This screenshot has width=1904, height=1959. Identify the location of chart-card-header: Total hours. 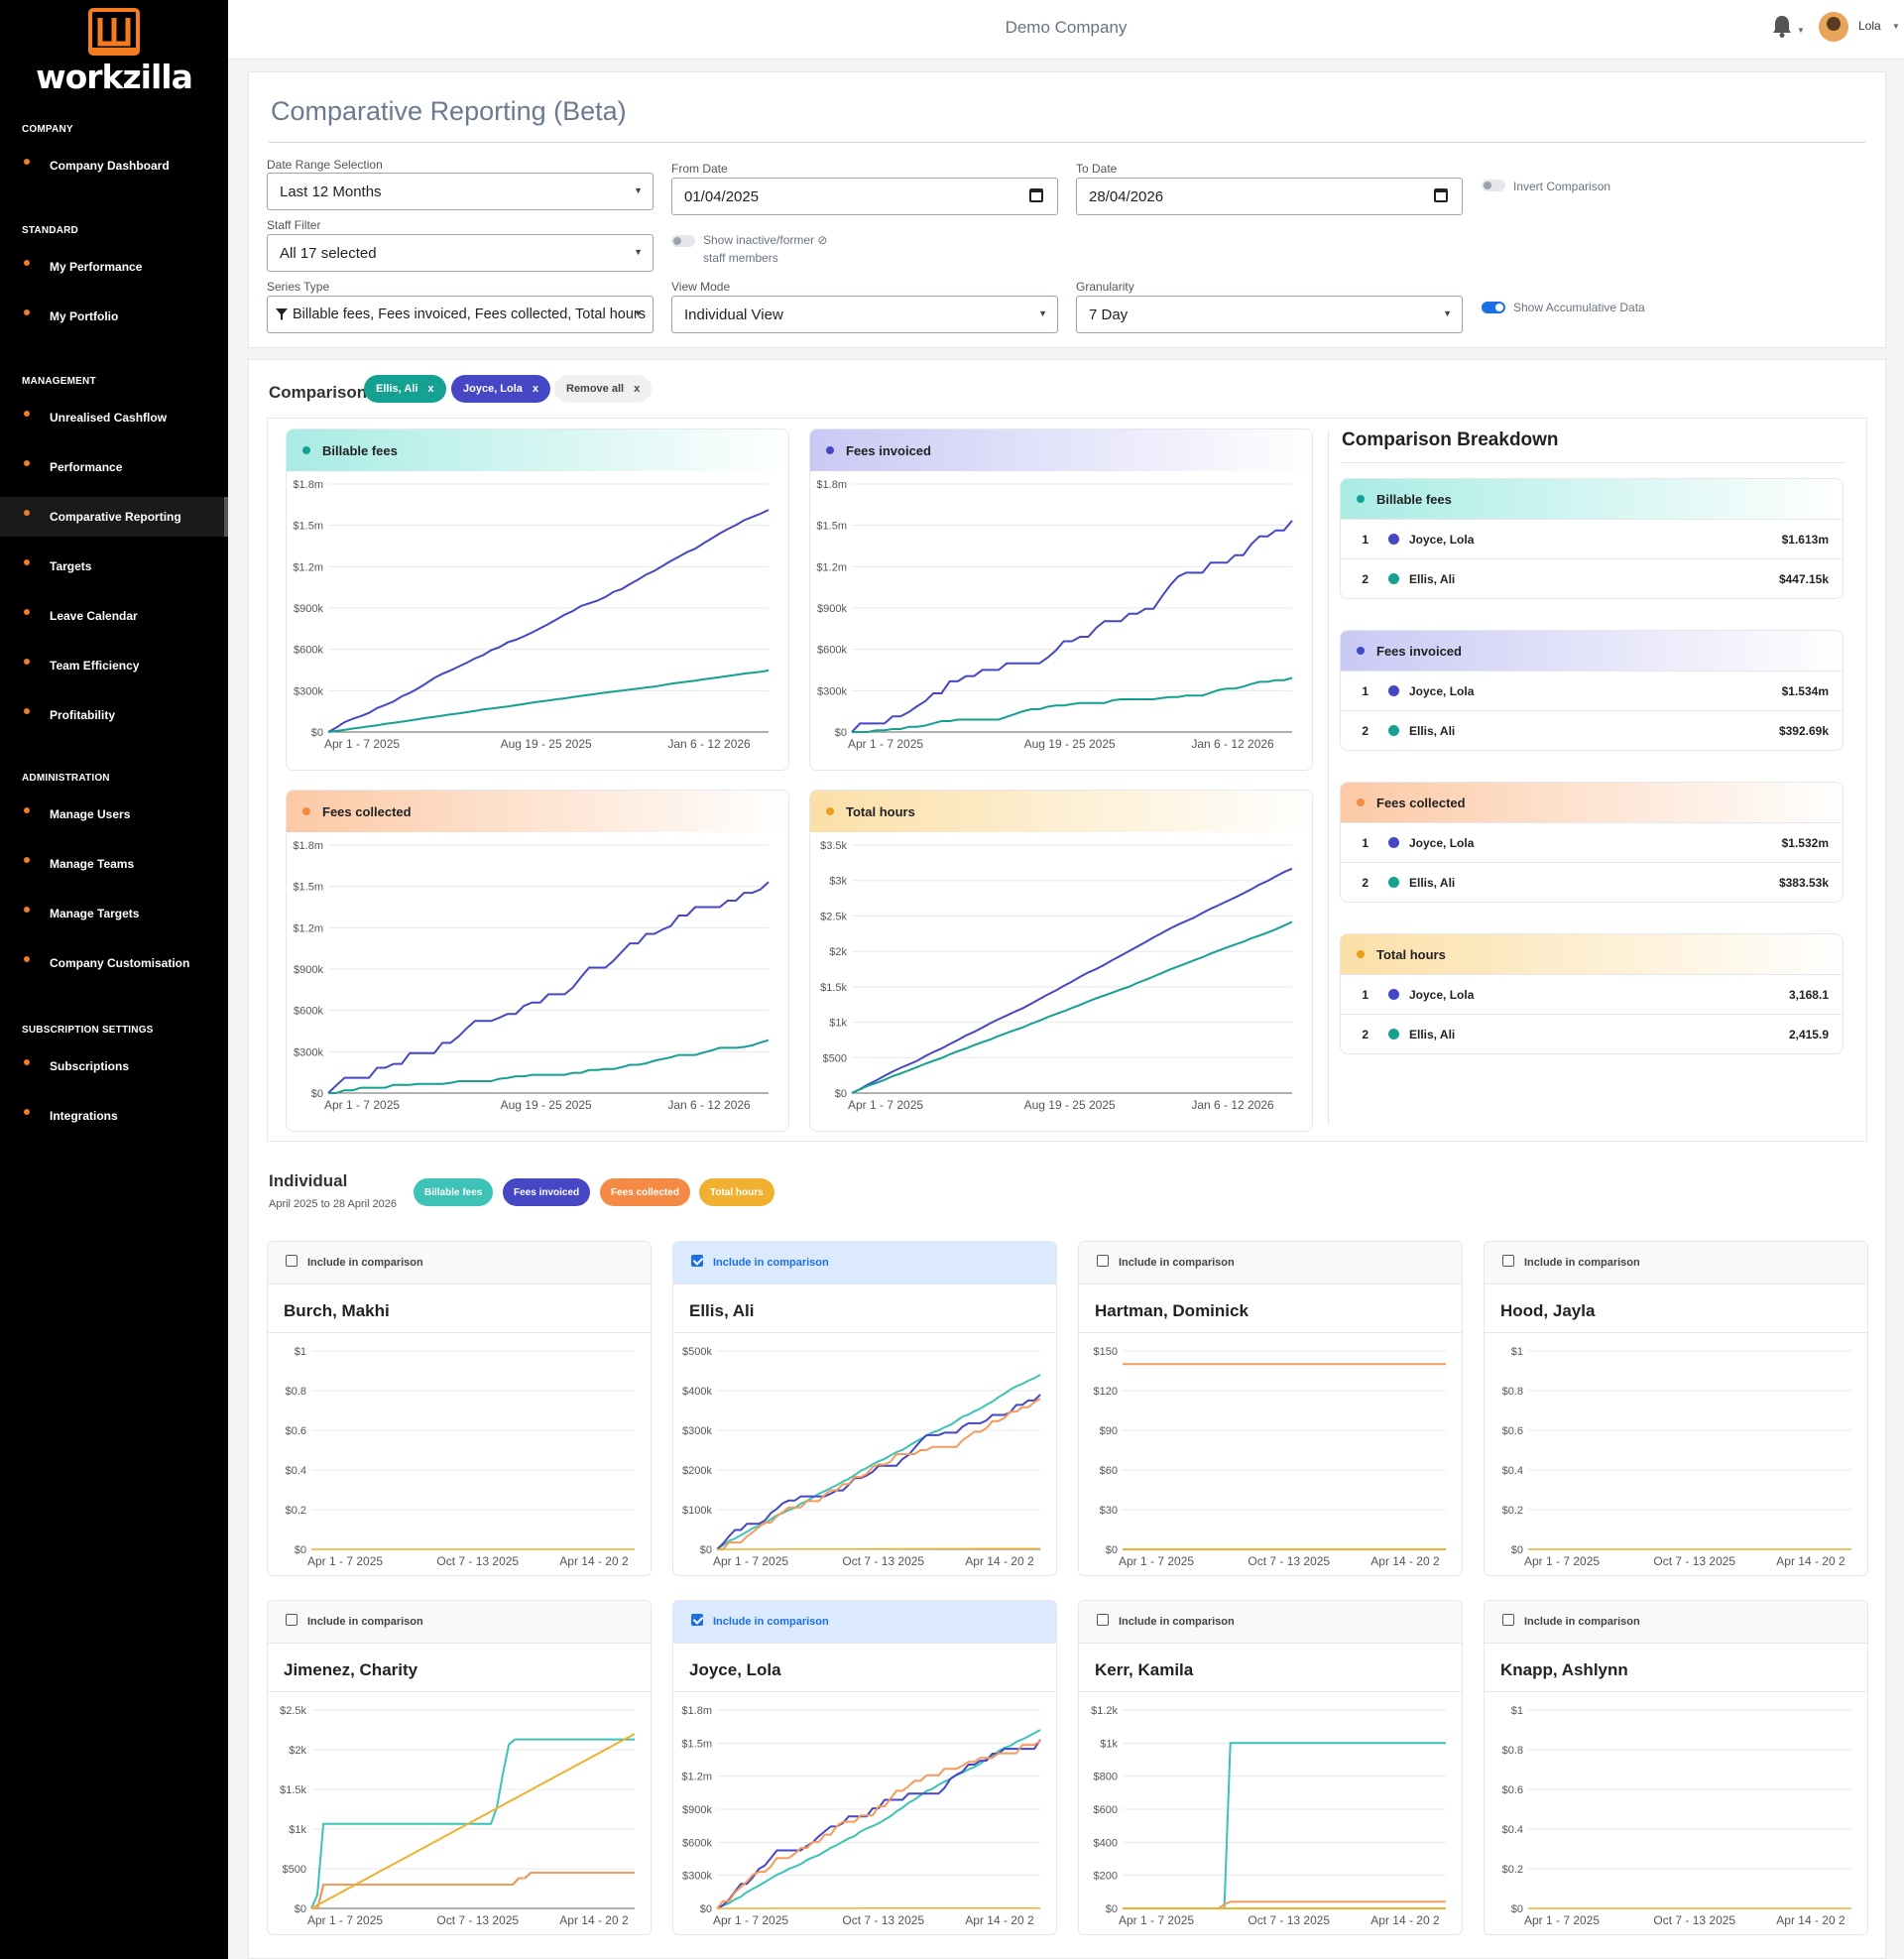
(1061, 811).